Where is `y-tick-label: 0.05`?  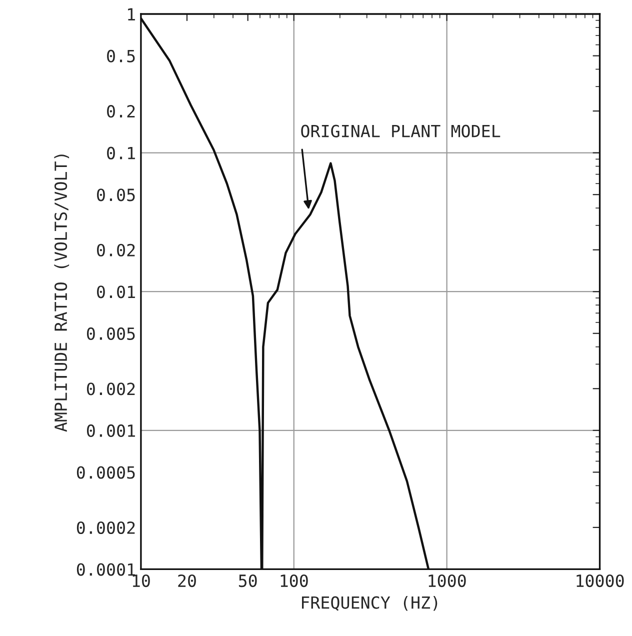
y-tick-label: 0.05 is located at coordinates (116, 195).